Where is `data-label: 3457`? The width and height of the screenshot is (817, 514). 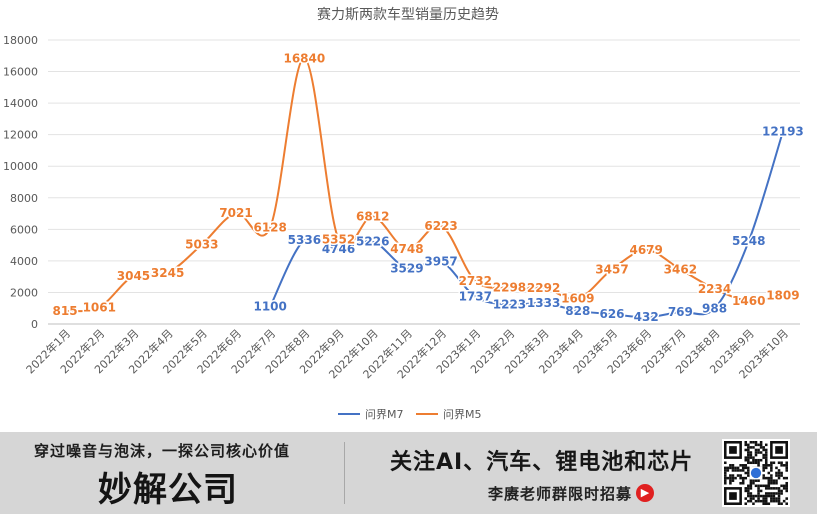
data-label: 3457 is located at coordinates (611, 269).